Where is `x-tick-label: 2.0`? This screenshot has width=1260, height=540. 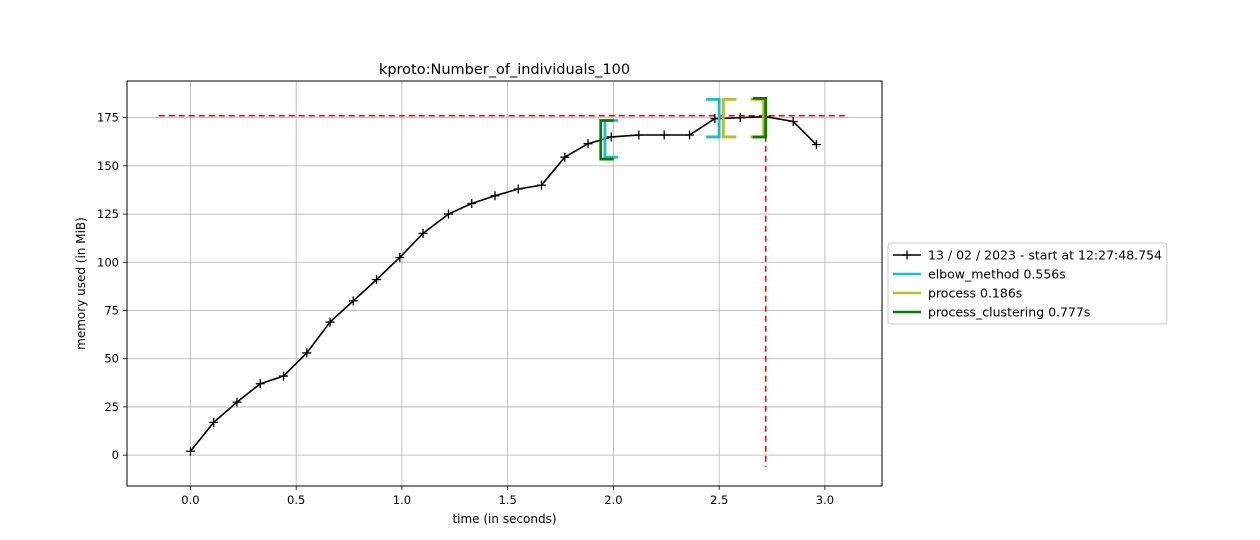
x-tick-label: 2.0 is located at coordinates (613, 500).